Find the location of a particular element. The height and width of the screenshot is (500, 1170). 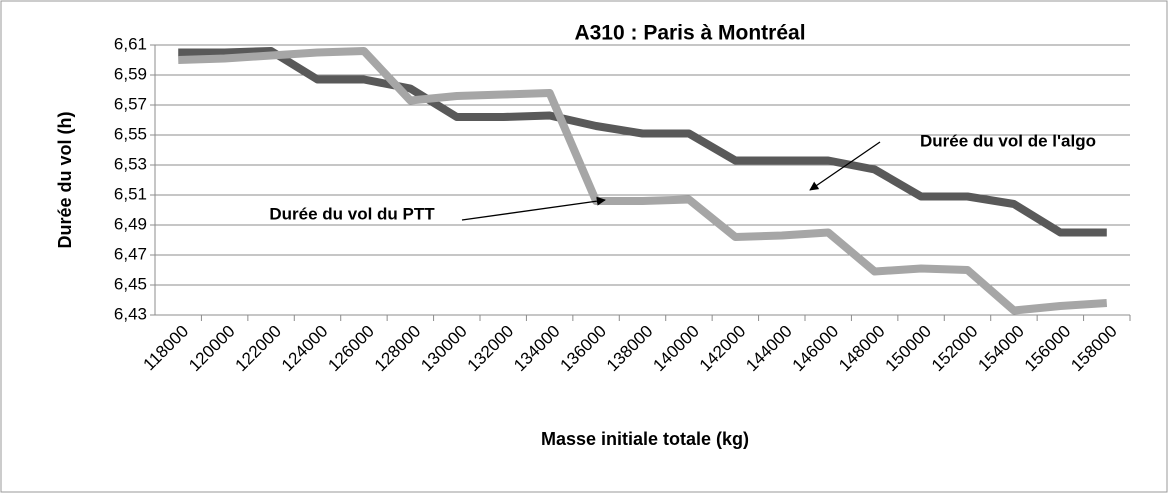

y-tick-label: 6,51 is located at coordinates (130, 193).